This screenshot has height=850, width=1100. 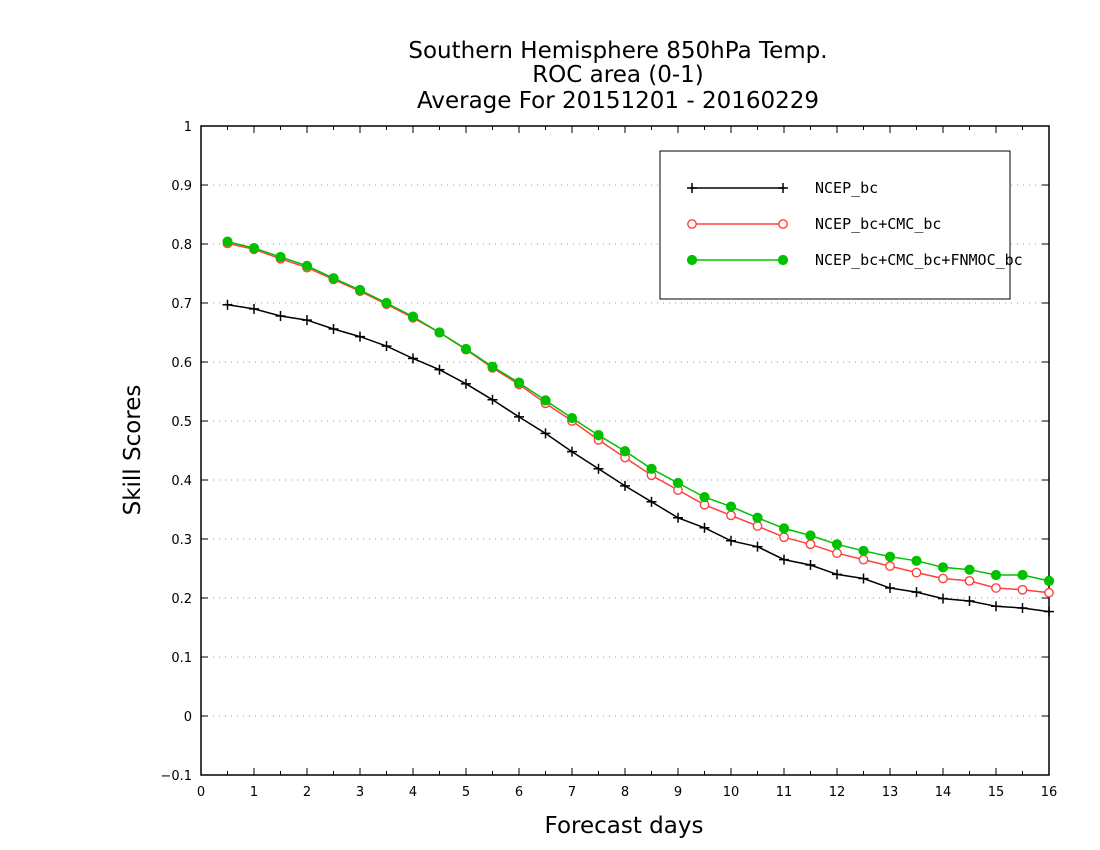 I want to click on legend-entry: NCEP_bc+CMC_bc+FNMOC_bc, so click(x=854, y=260).